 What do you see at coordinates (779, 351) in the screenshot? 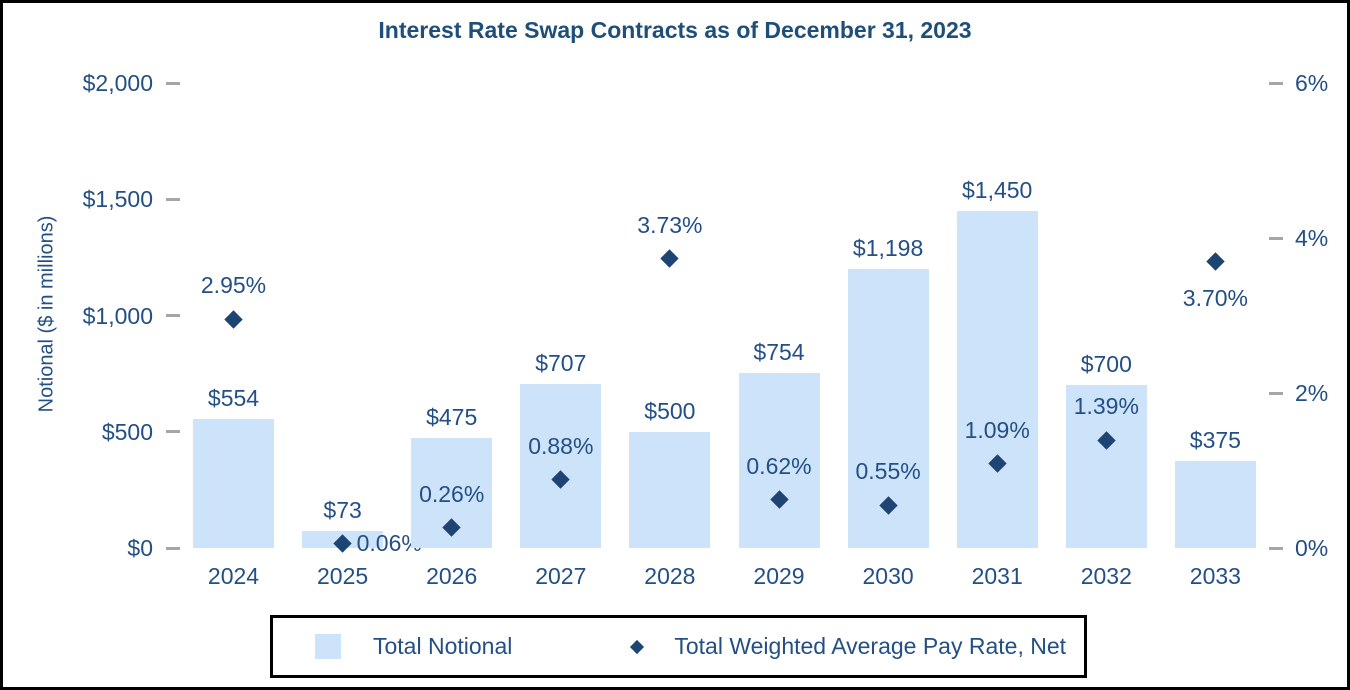
I see `bar-value-label: $754` at bounding box center [779, 351].